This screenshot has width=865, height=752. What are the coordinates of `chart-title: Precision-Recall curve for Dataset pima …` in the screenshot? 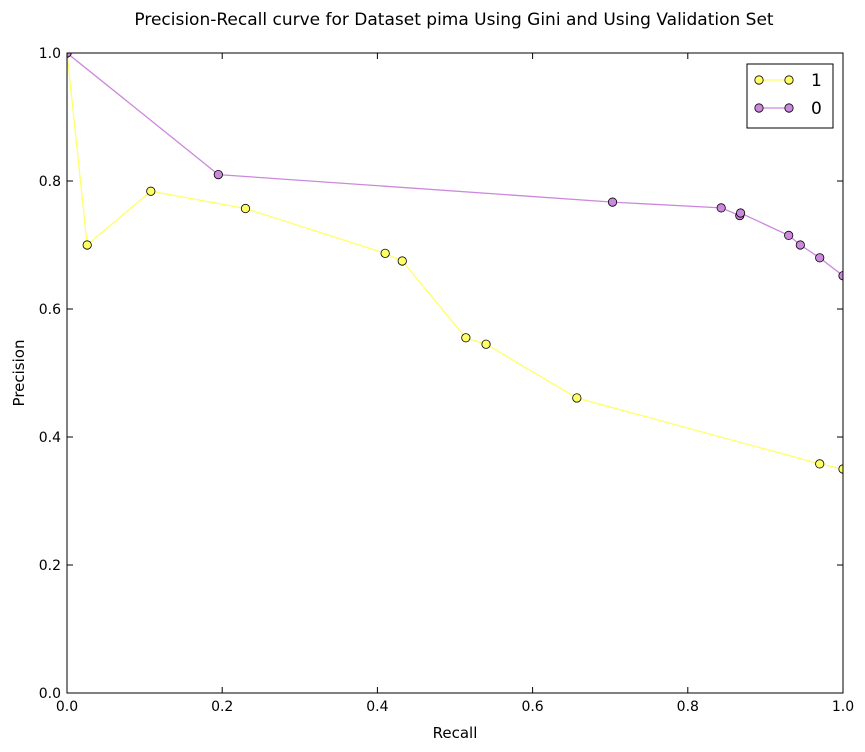 It's located at (454, 20).